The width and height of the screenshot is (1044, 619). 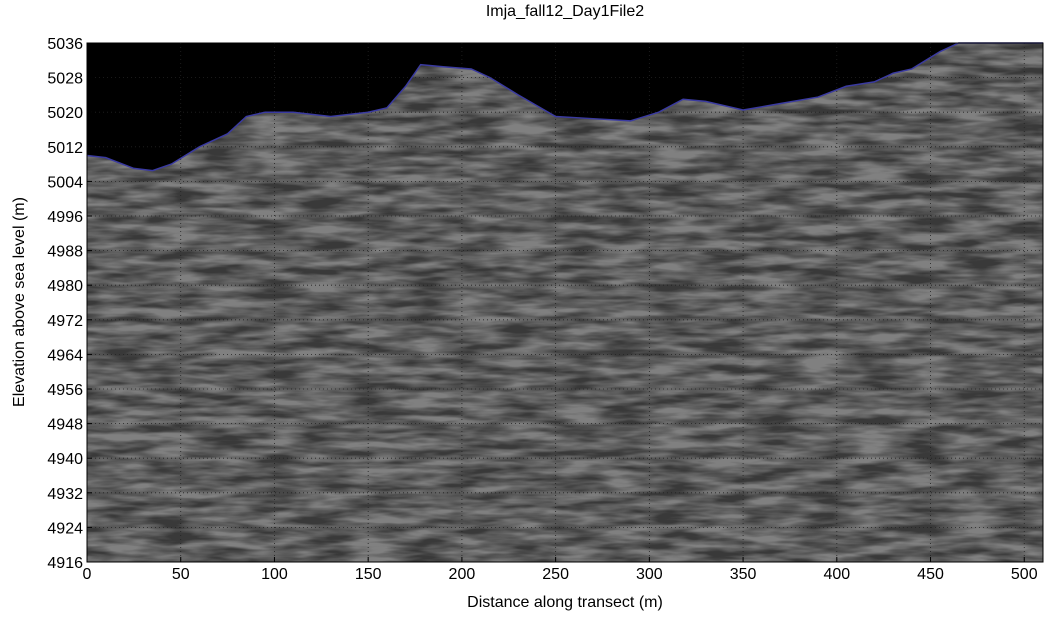 What do you see at coordinates (65, 44) in the screenshot?
I see `y-tick-label: 5036` at bounding box center [65, 44].